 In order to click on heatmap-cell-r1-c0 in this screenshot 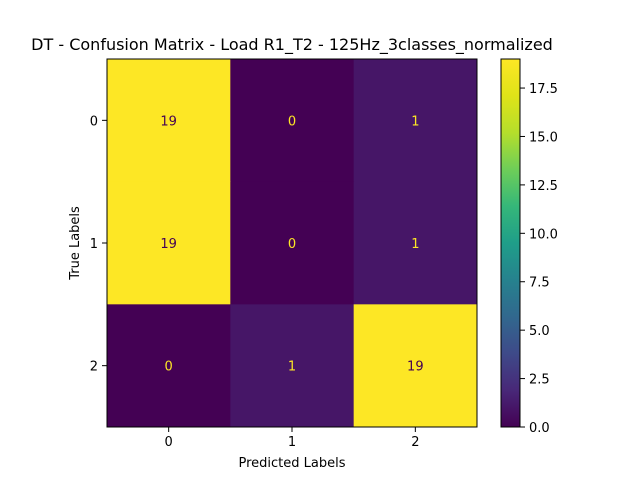, I will do `click(169, 243)`.